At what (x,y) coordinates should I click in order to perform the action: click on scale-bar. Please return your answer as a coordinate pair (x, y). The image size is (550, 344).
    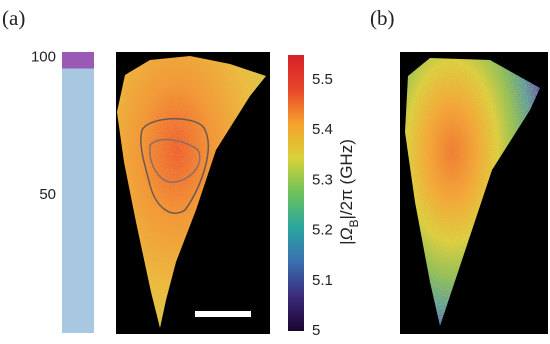
    Looking at the image, I should click on (223, 314).